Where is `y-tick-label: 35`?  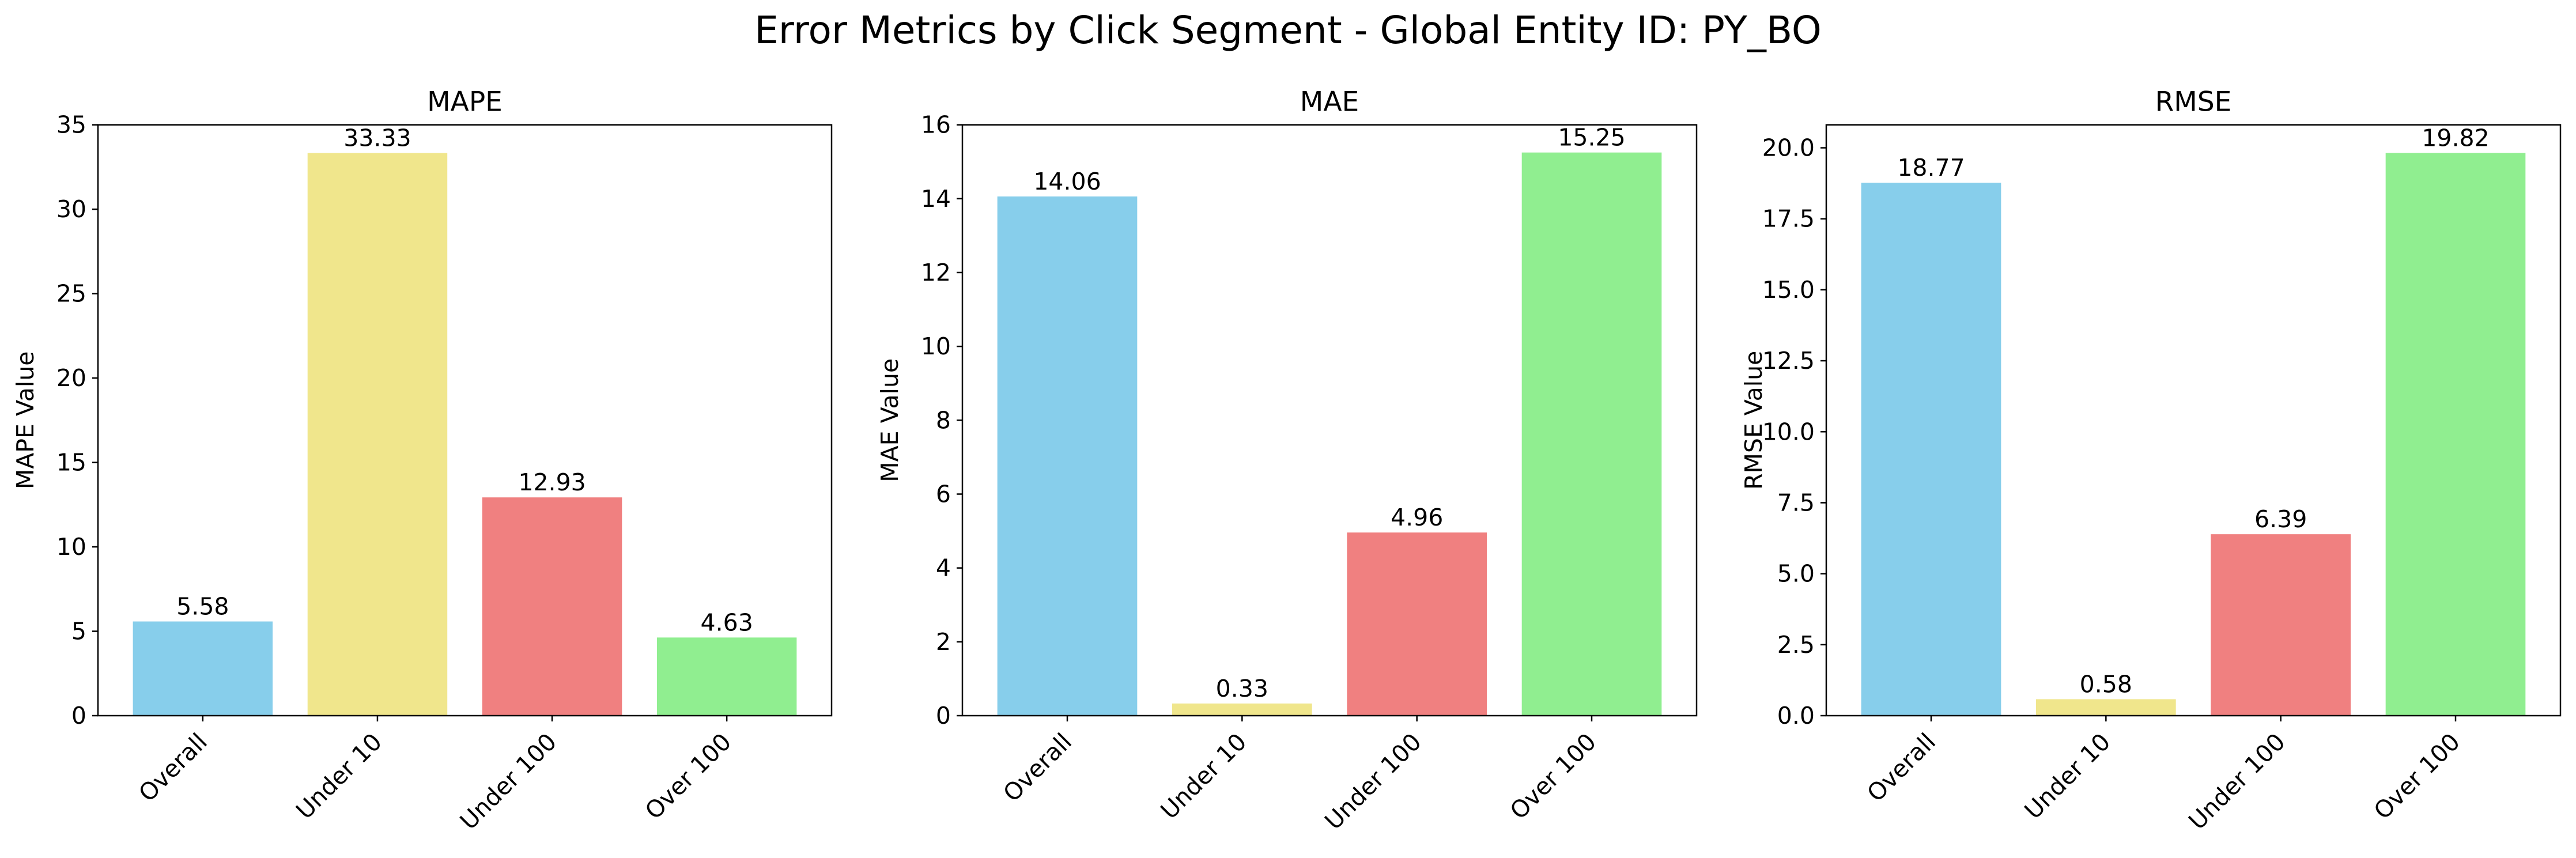 y-tick-label: 35 is located at coordinates (71, 125).